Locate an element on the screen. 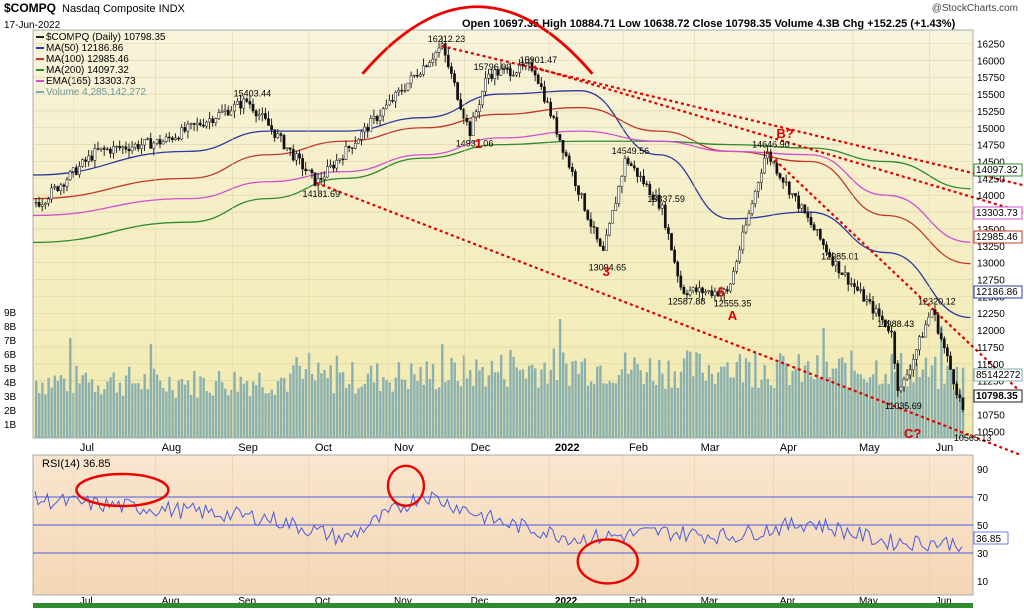 The width and height of the screenshot is (1024, 611). price-tick-label: 12750 is located at coordinates (991, 281).